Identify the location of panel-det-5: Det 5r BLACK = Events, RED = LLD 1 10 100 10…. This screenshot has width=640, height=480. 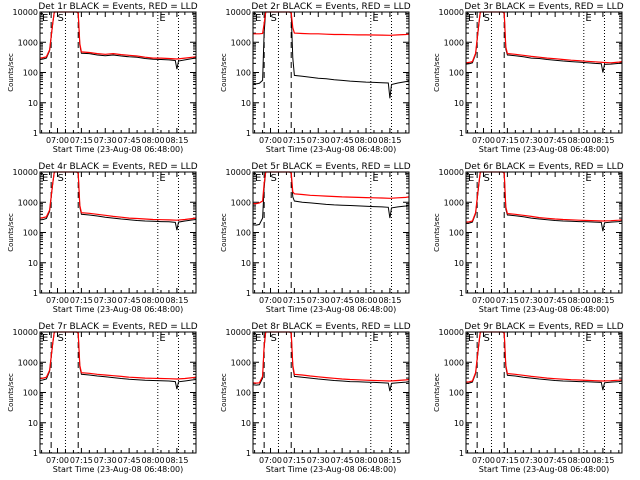
(315, 238).